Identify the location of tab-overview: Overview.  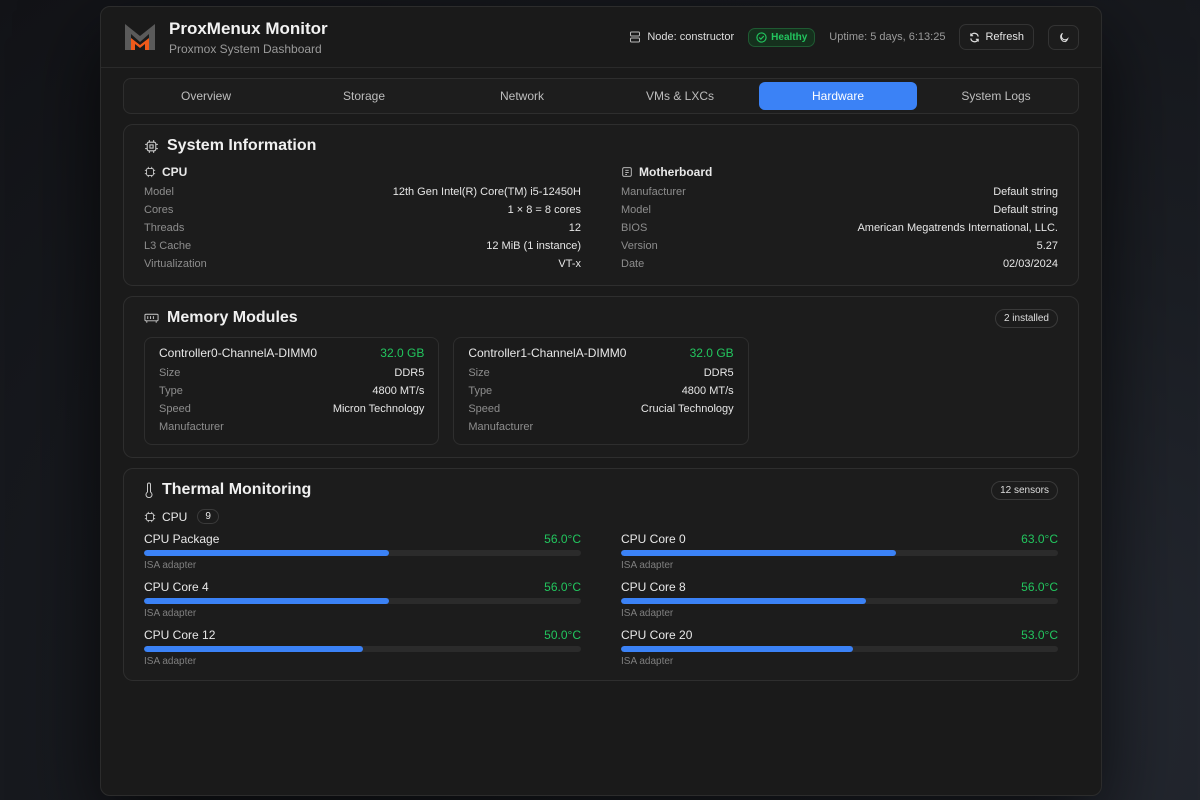
(205, 96).